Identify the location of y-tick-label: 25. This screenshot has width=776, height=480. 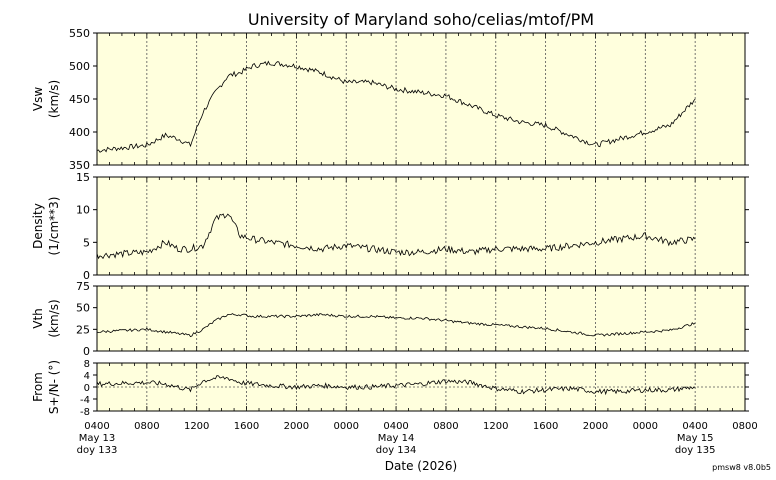
(83, 329).